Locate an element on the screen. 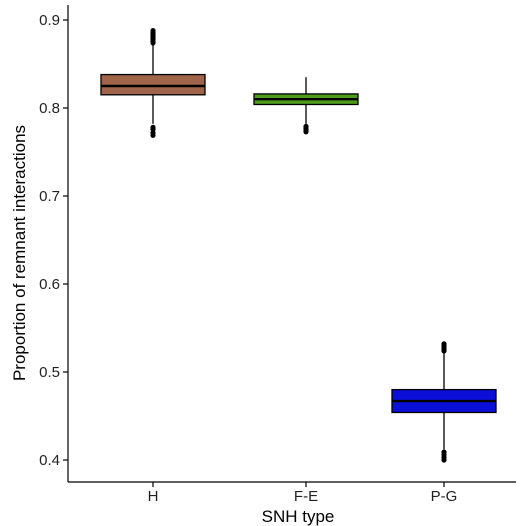  y-tick-label: 0.5 is located at coordinates (49, 372).